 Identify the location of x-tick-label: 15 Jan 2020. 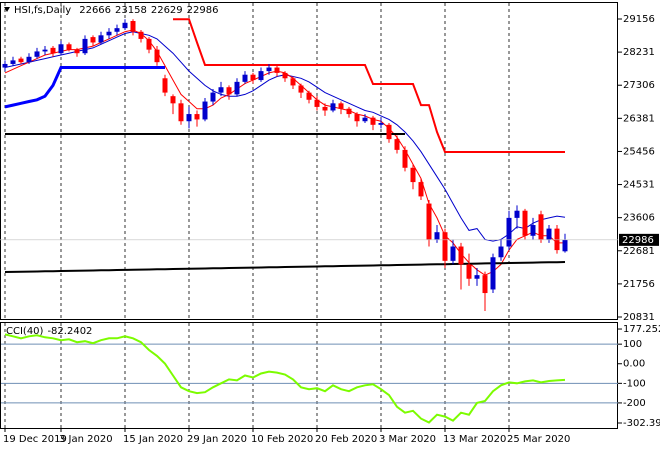
(153, 439).